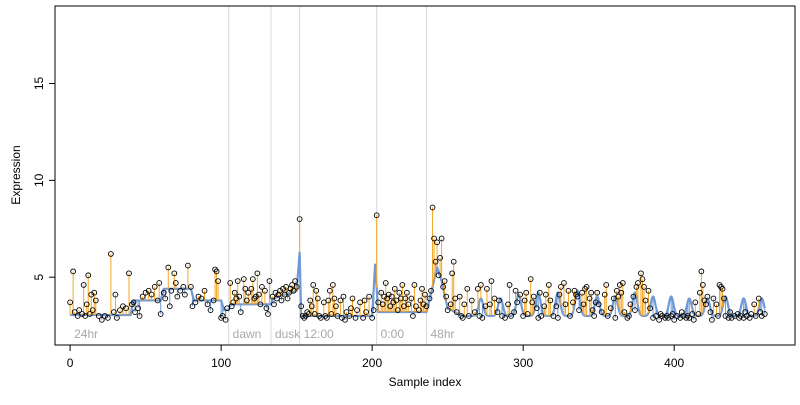  What do you see at coordinates (288, 334) in the screenshot?
I see `separator-label: dusk` at bounding box center [288, 334].